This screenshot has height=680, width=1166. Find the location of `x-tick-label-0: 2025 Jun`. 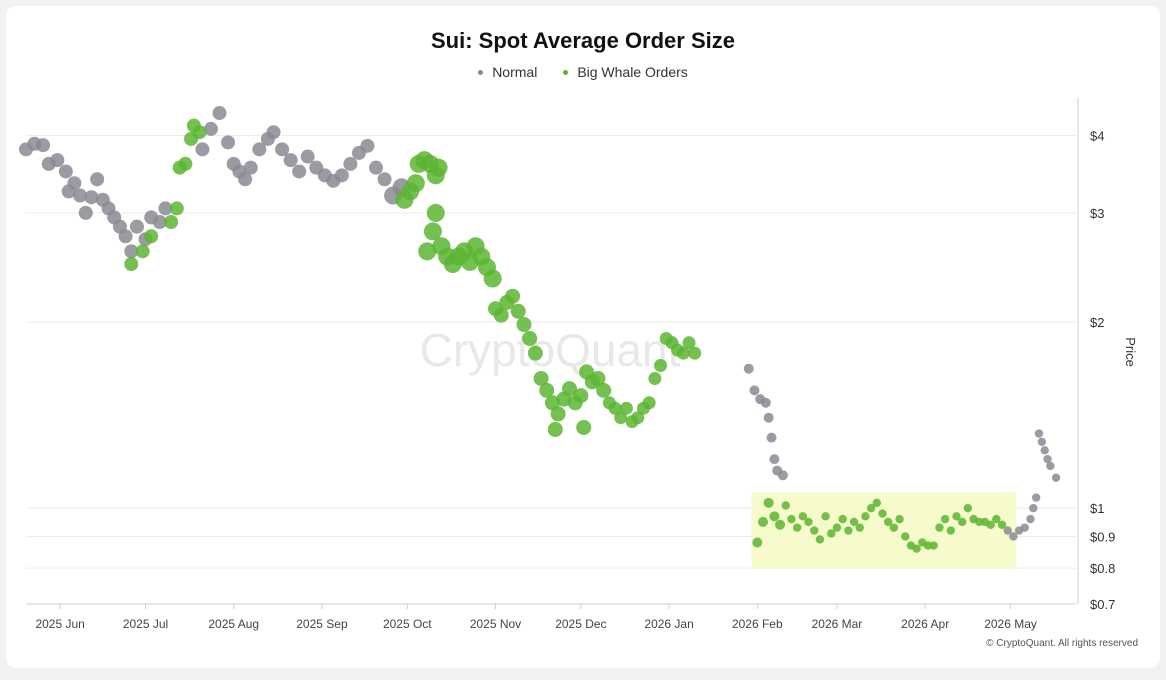

x-tick-label-0: 2025 Jun is located at coordinates (59, 624).